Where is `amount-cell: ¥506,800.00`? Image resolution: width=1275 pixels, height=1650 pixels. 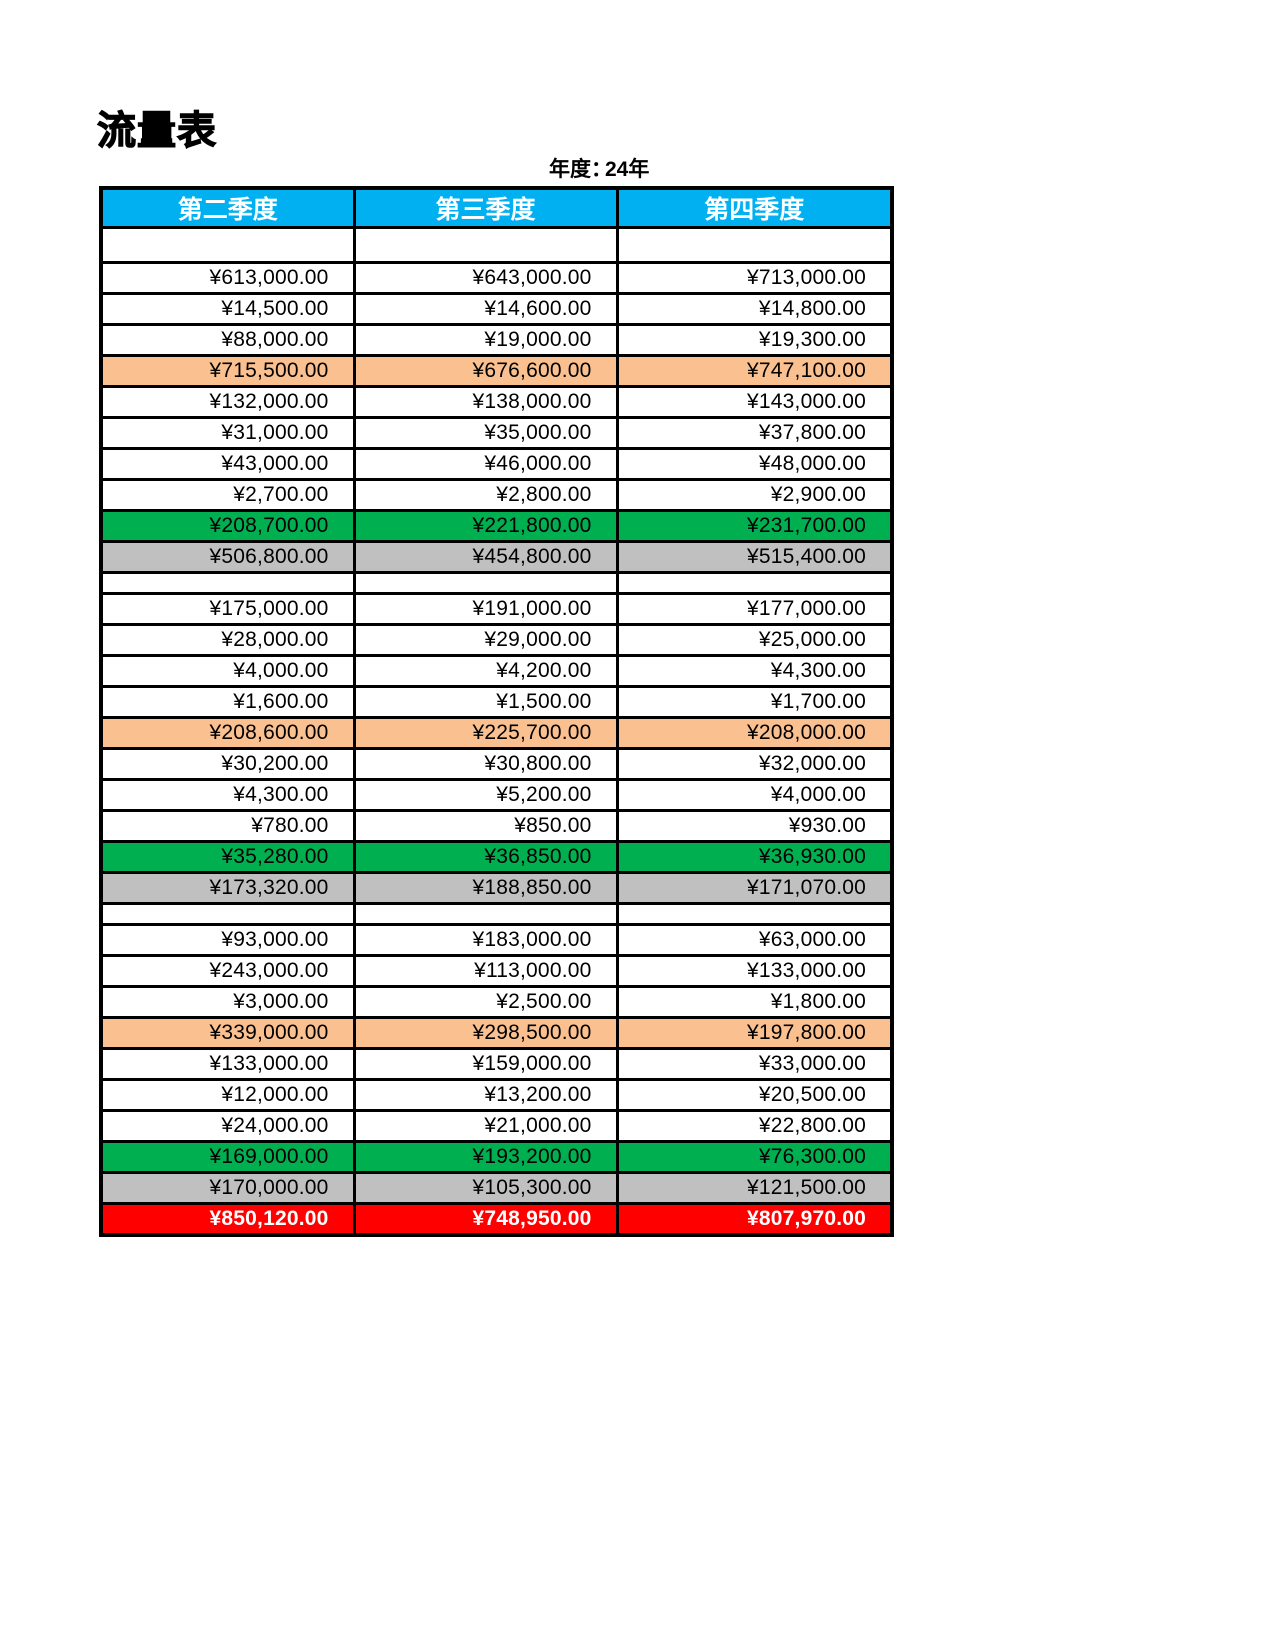
amount-cell: ¥506,800.00 is located at coordinates (227, 557).